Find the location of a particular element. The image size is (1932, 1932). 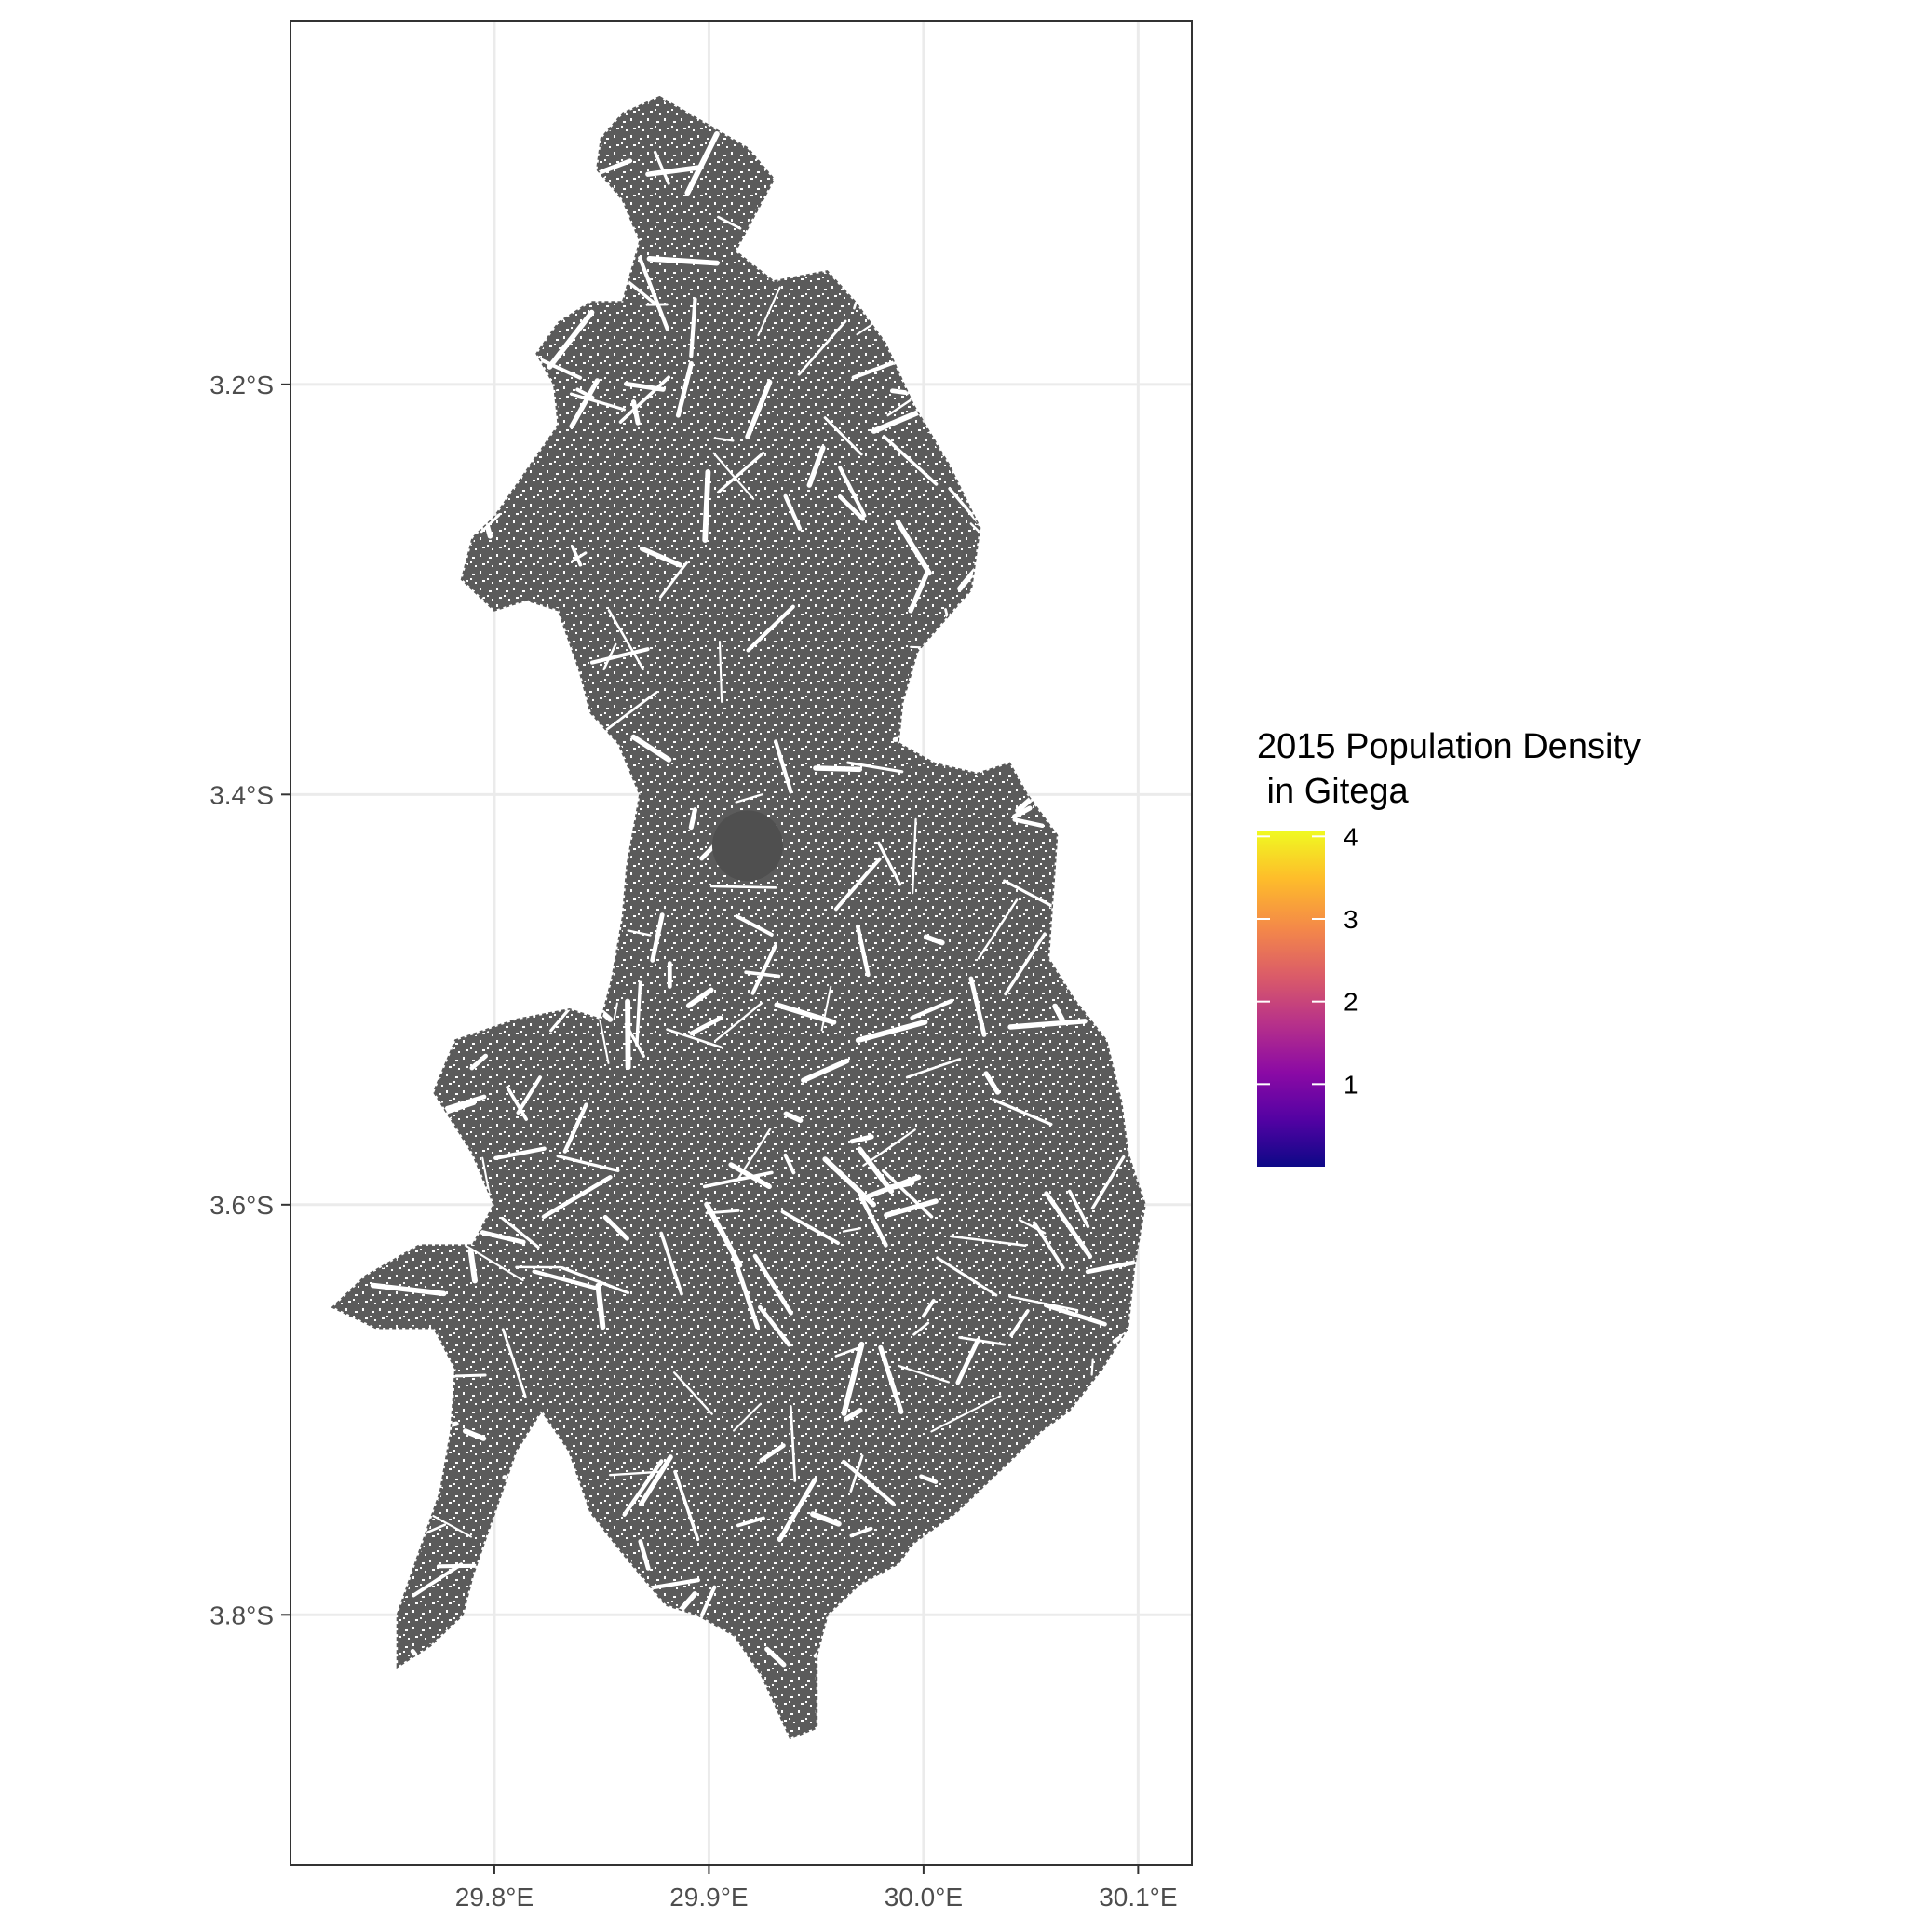

y-tick-label-3: 3.8°S is located at coordinates (241, 1615).